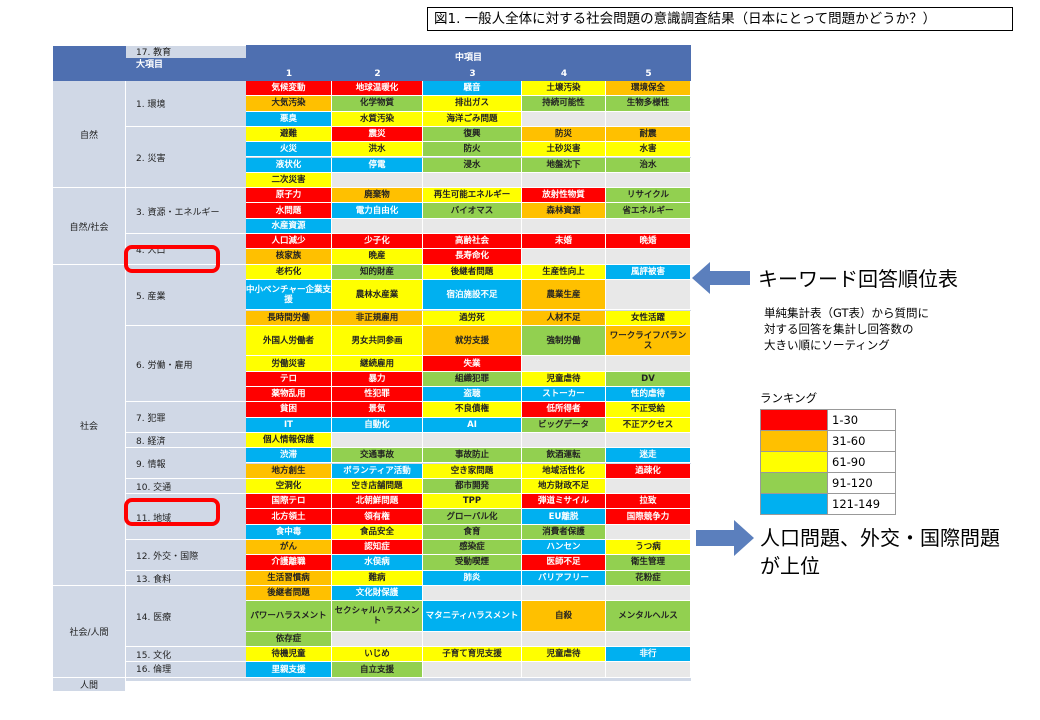  I want to click on legend-label: 61-90, so click(849, 462).